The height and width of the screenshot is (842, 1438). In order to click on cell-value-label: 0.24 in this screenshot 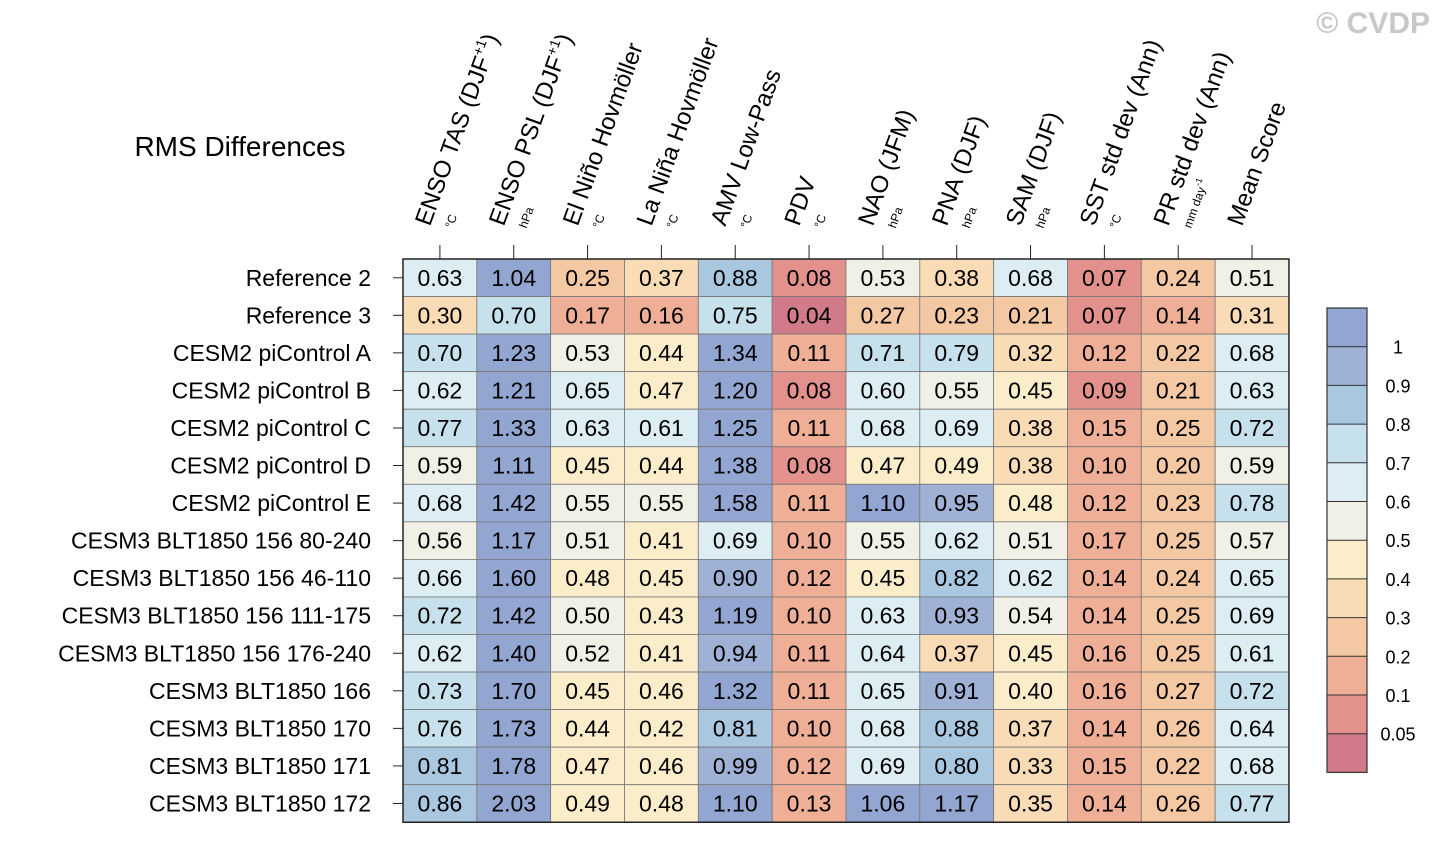, I will do `click(1178, 578)`.